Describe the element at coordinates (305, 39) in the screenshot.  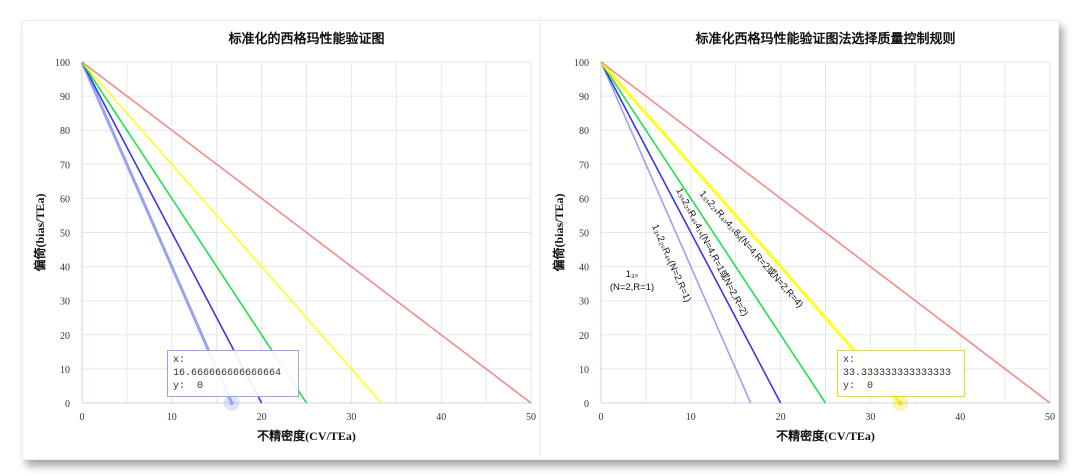
I see `chart-title: 标准化的西格玛性能验证图` at that location.